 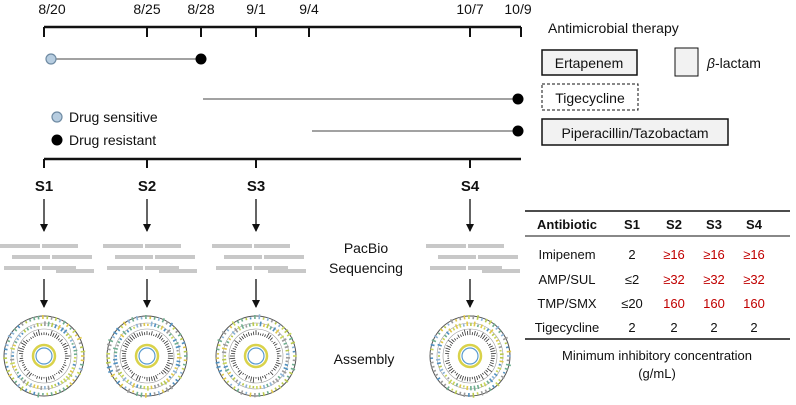 I want to click on piperacillin-label: Piperacillin/Tazobactam, so click(x=634, y=133).